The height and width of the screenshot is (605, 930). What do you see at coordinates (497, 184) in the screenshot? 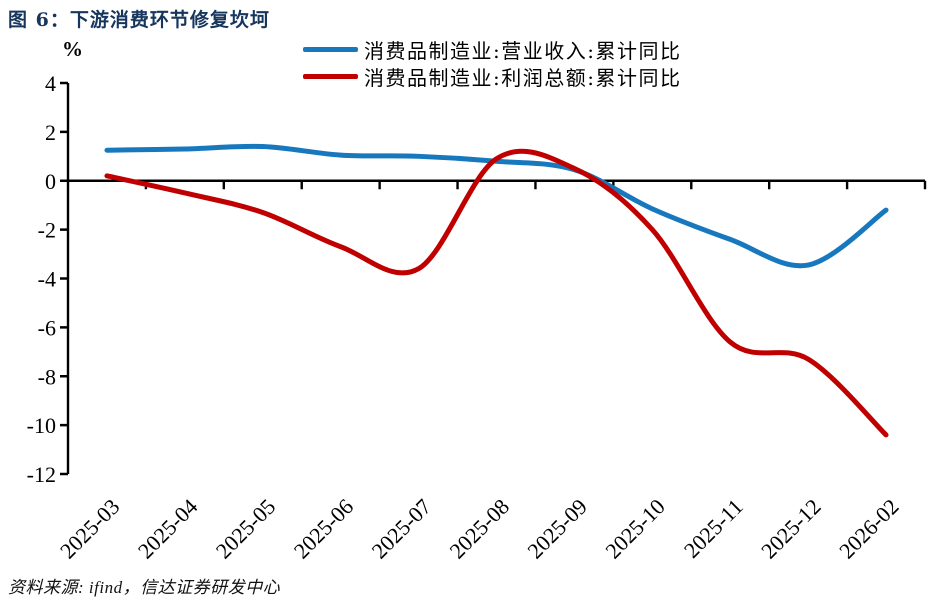
I see `x-axis-zero-line` at bounding box center [497, 184].